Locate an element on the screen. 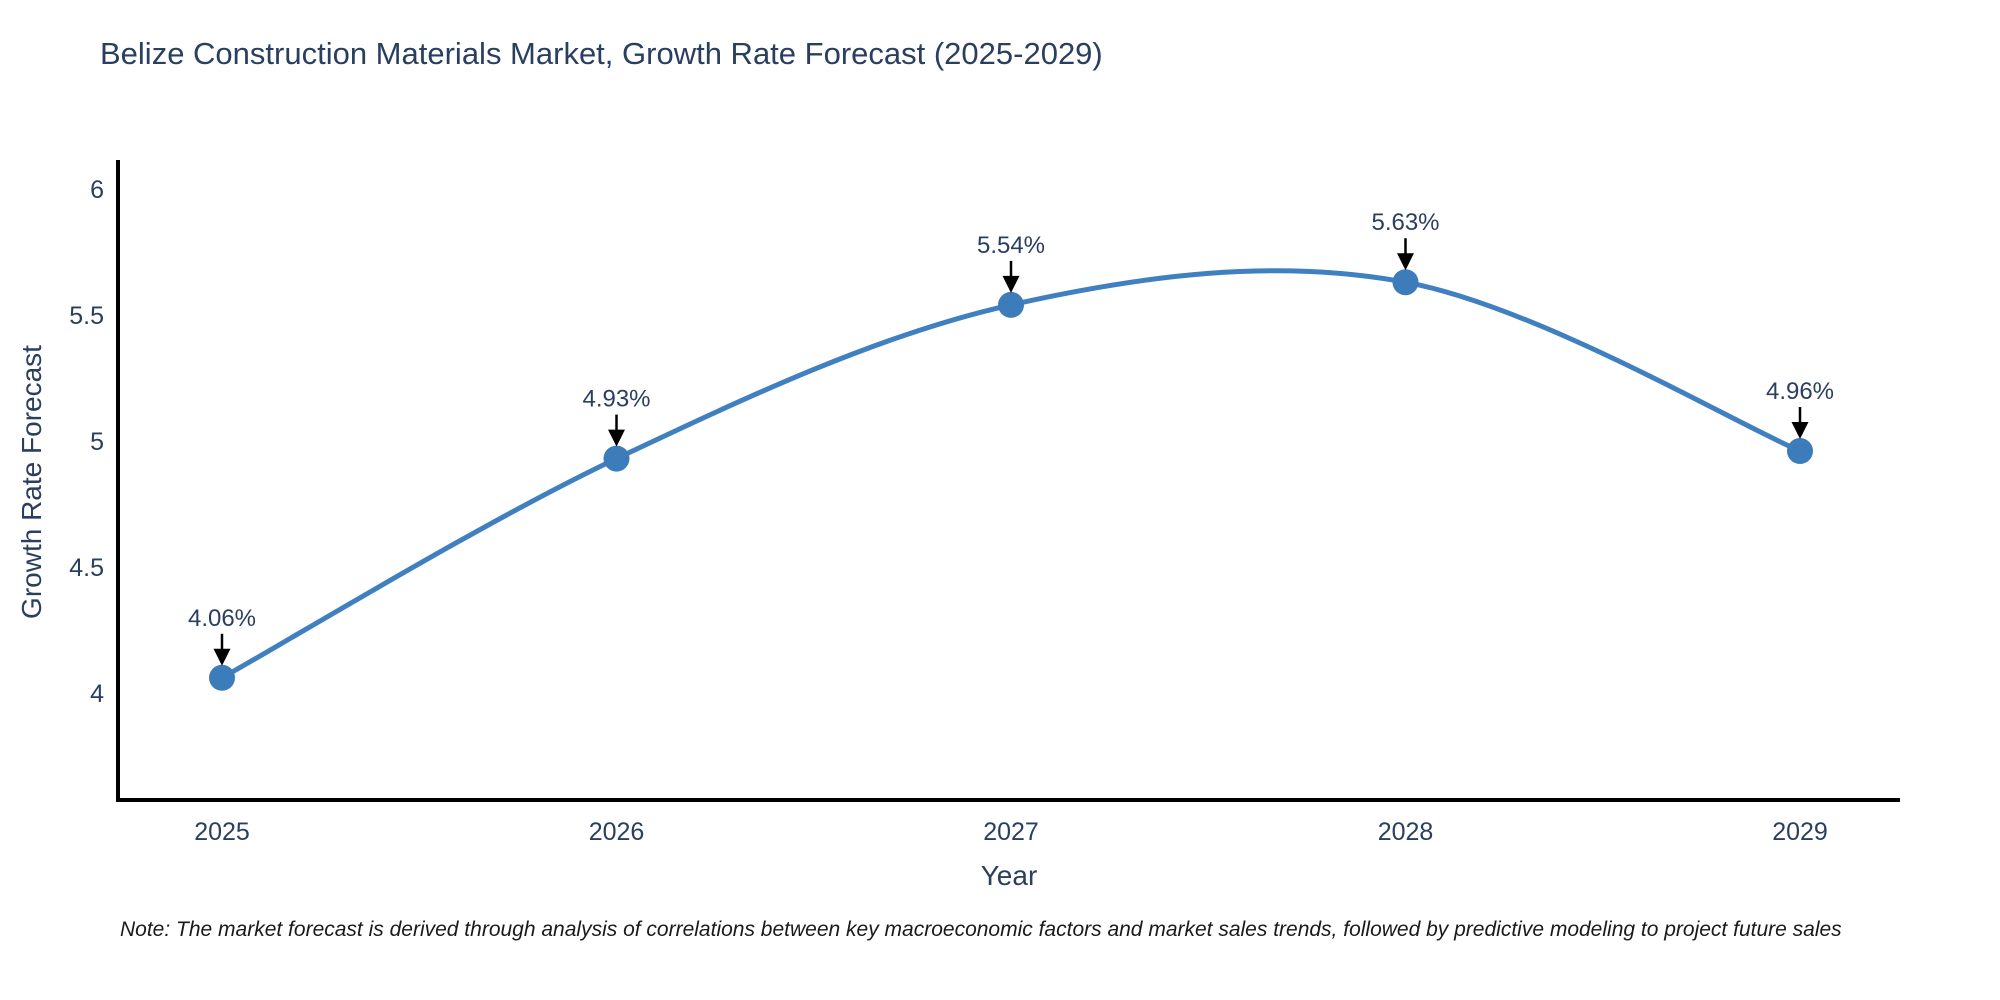 The width and height of the screenshot is (2000, 1000). y-tick-label: 4 is located at coordinates (97, 694).